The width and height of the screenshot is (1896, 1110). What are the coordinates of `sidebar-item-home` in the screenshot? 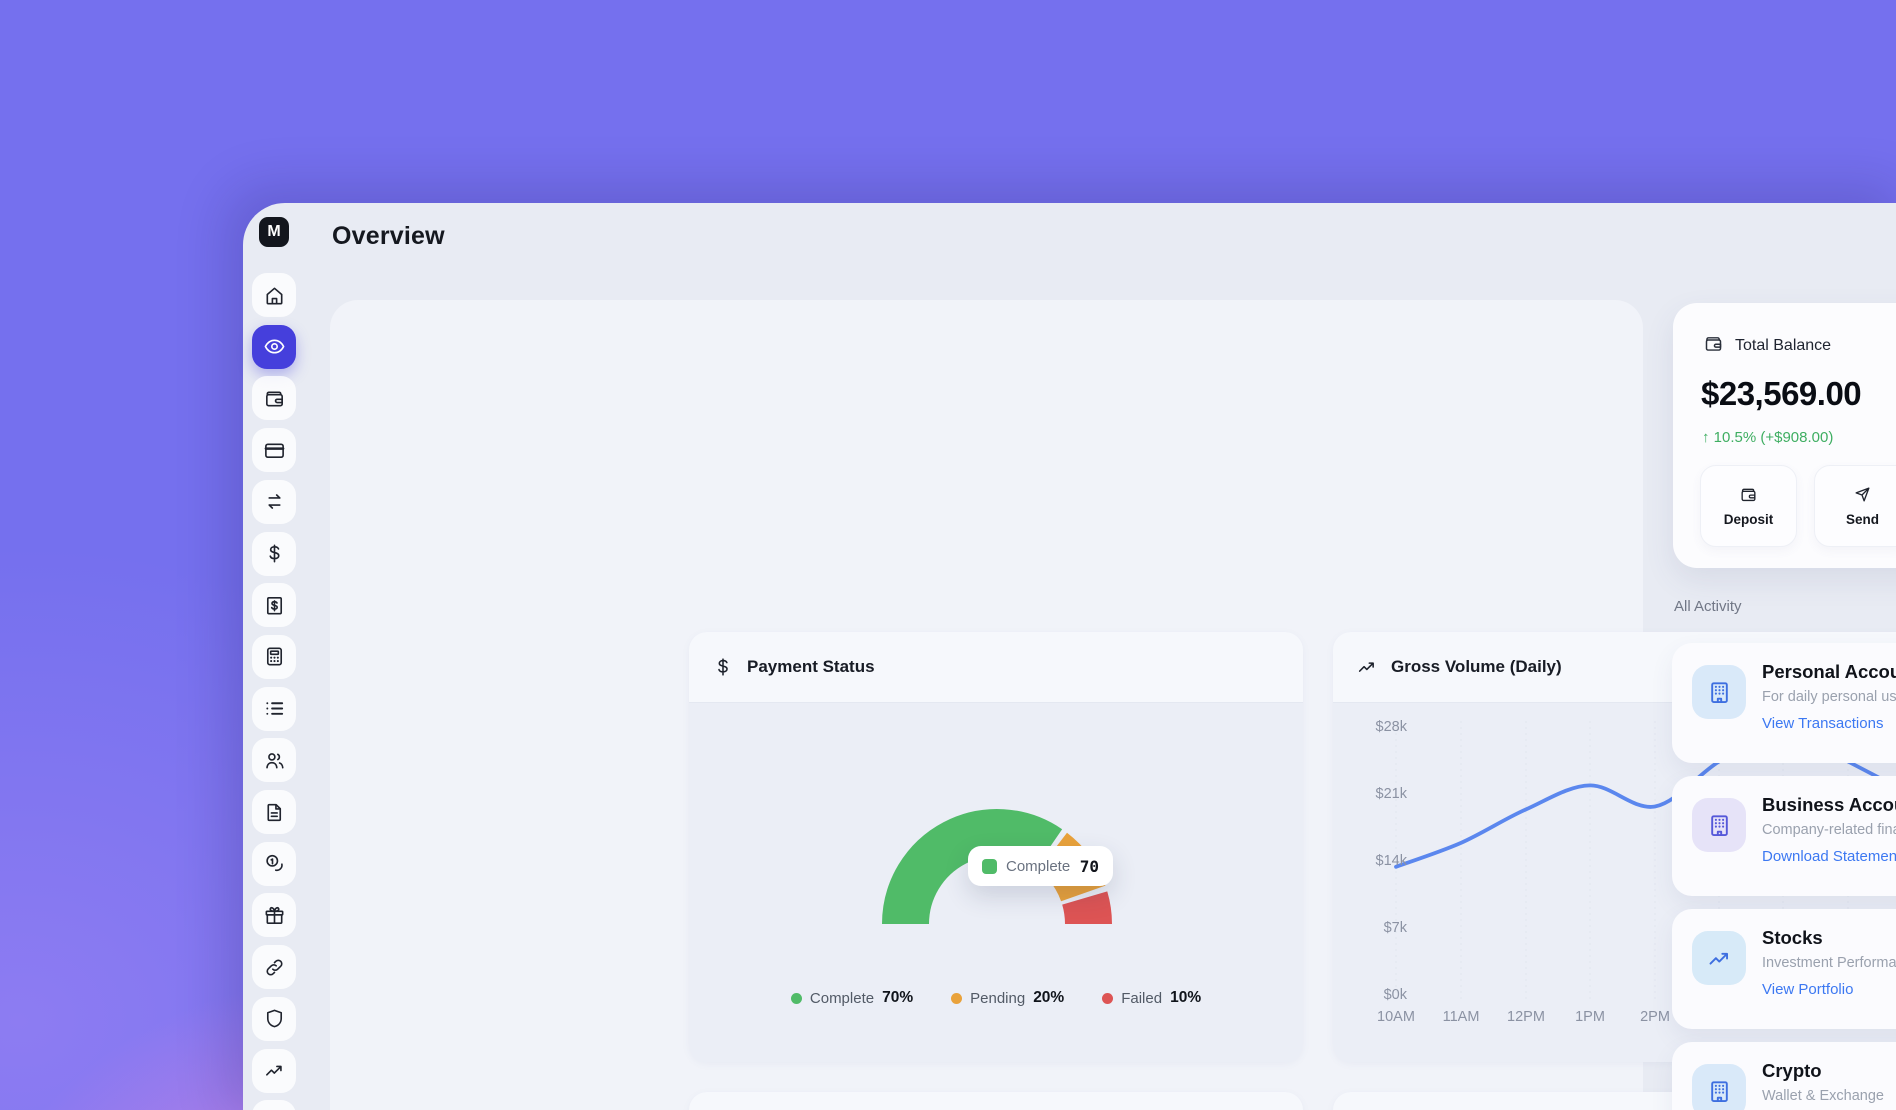 It's located at (274, 295).